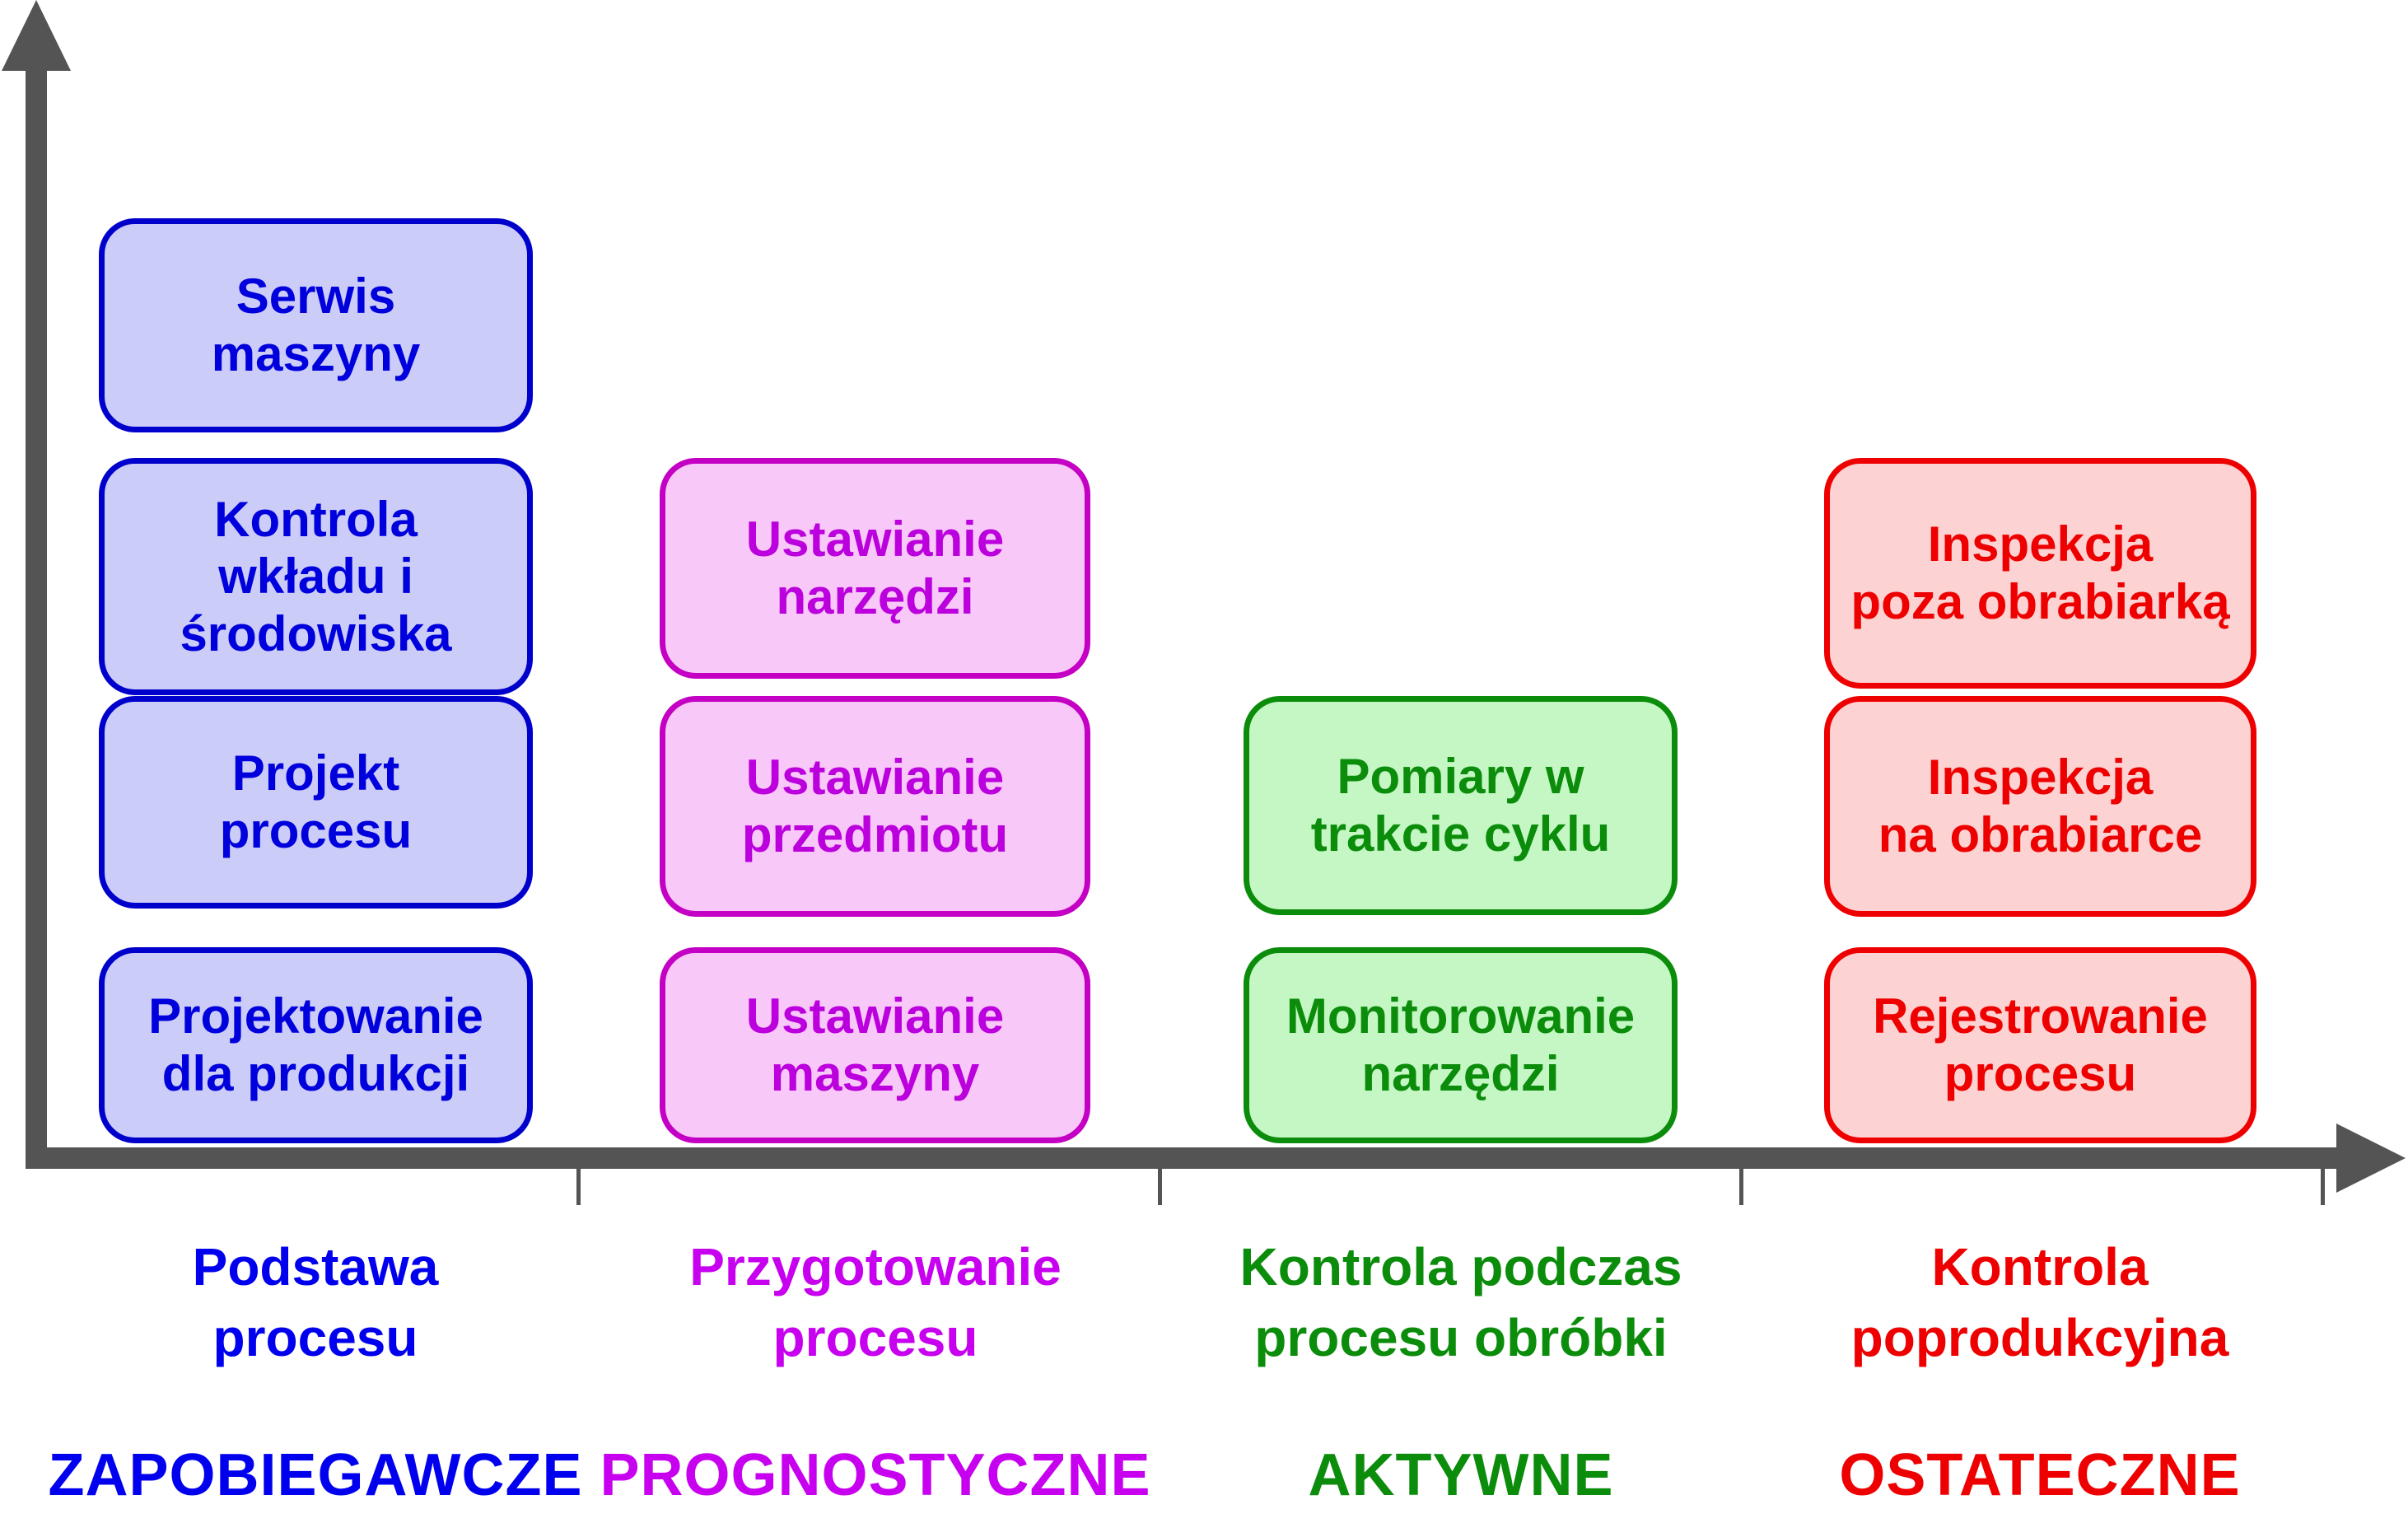 Image resolution: width=2408 pixels, height=1523 pixels. Describe the element at coordinates (315, 1266) in the screenshot. I see `heading-line: Podstawa` at that location.